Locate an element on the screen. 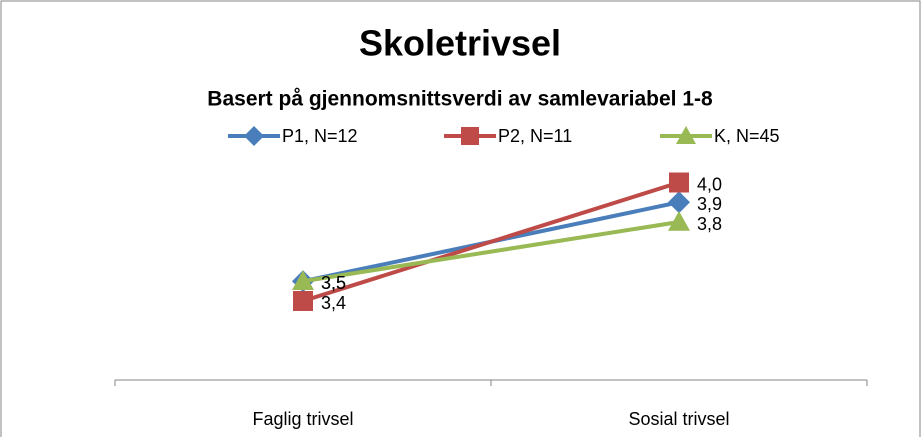 The image size is (921, 437). data-label: 3,8 is located at coordinates (709, 224).